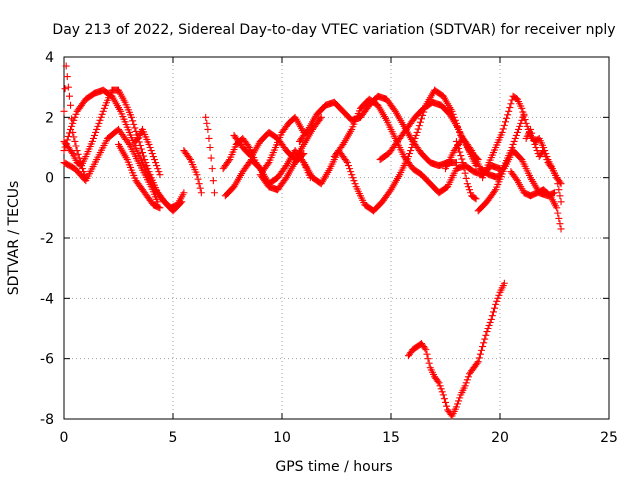 The image size is (640, 480). I want to click on x-tick-label: 10, so click(282, 438).